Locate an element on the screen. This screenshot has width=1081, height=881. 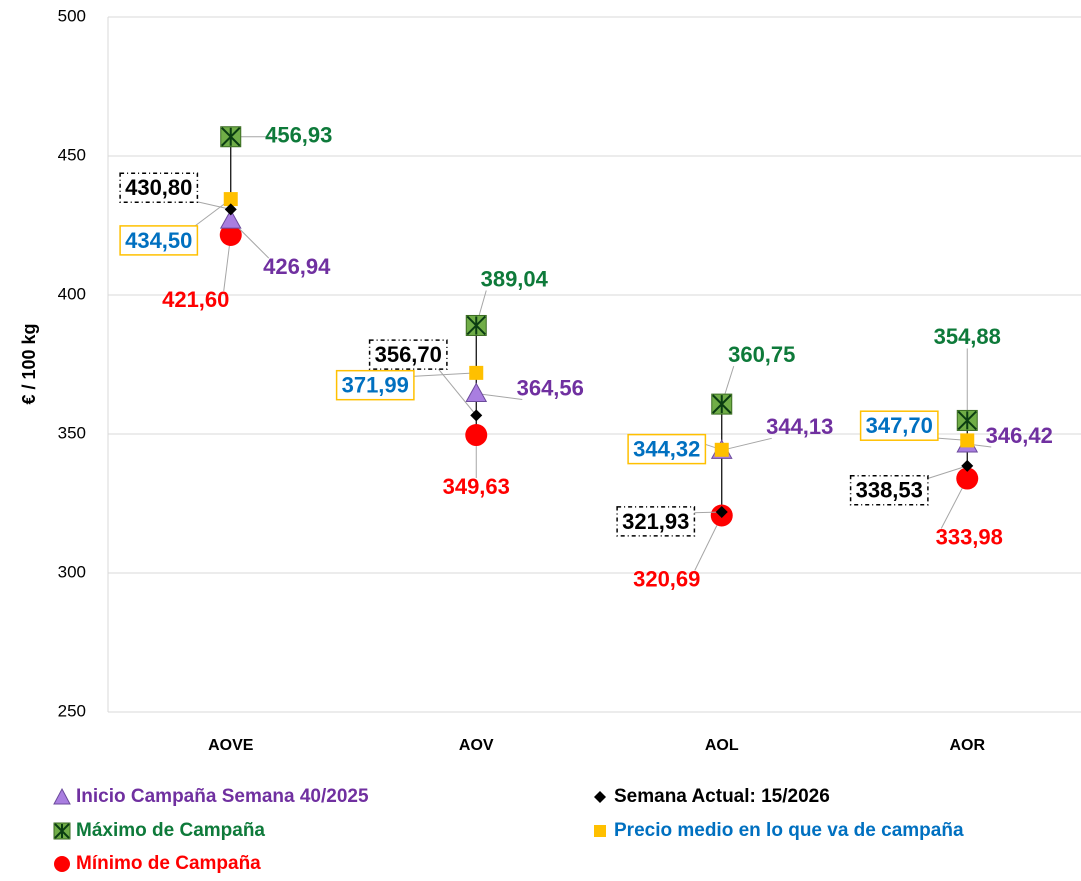
value-label: 434,50 is located at coordinates (158, 240).